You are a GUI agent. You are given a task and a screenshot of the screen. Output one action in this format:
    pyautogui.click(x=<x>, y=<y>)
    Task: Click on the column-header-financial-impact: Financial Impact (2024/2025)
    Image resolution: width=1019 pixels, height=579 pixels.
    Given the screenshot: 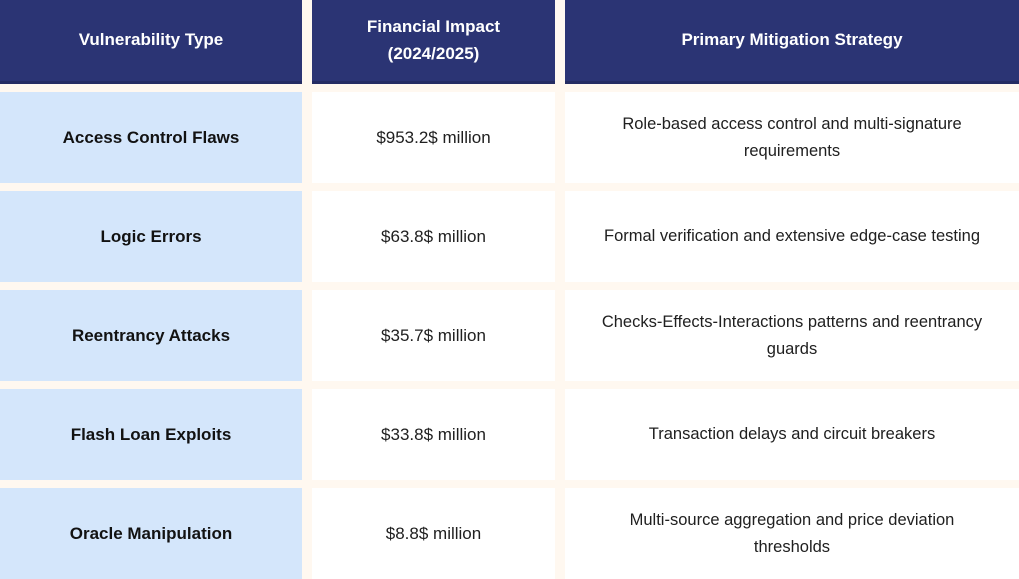 What is the action you would take?
    pyautogui.click(x=433, y=42)
    